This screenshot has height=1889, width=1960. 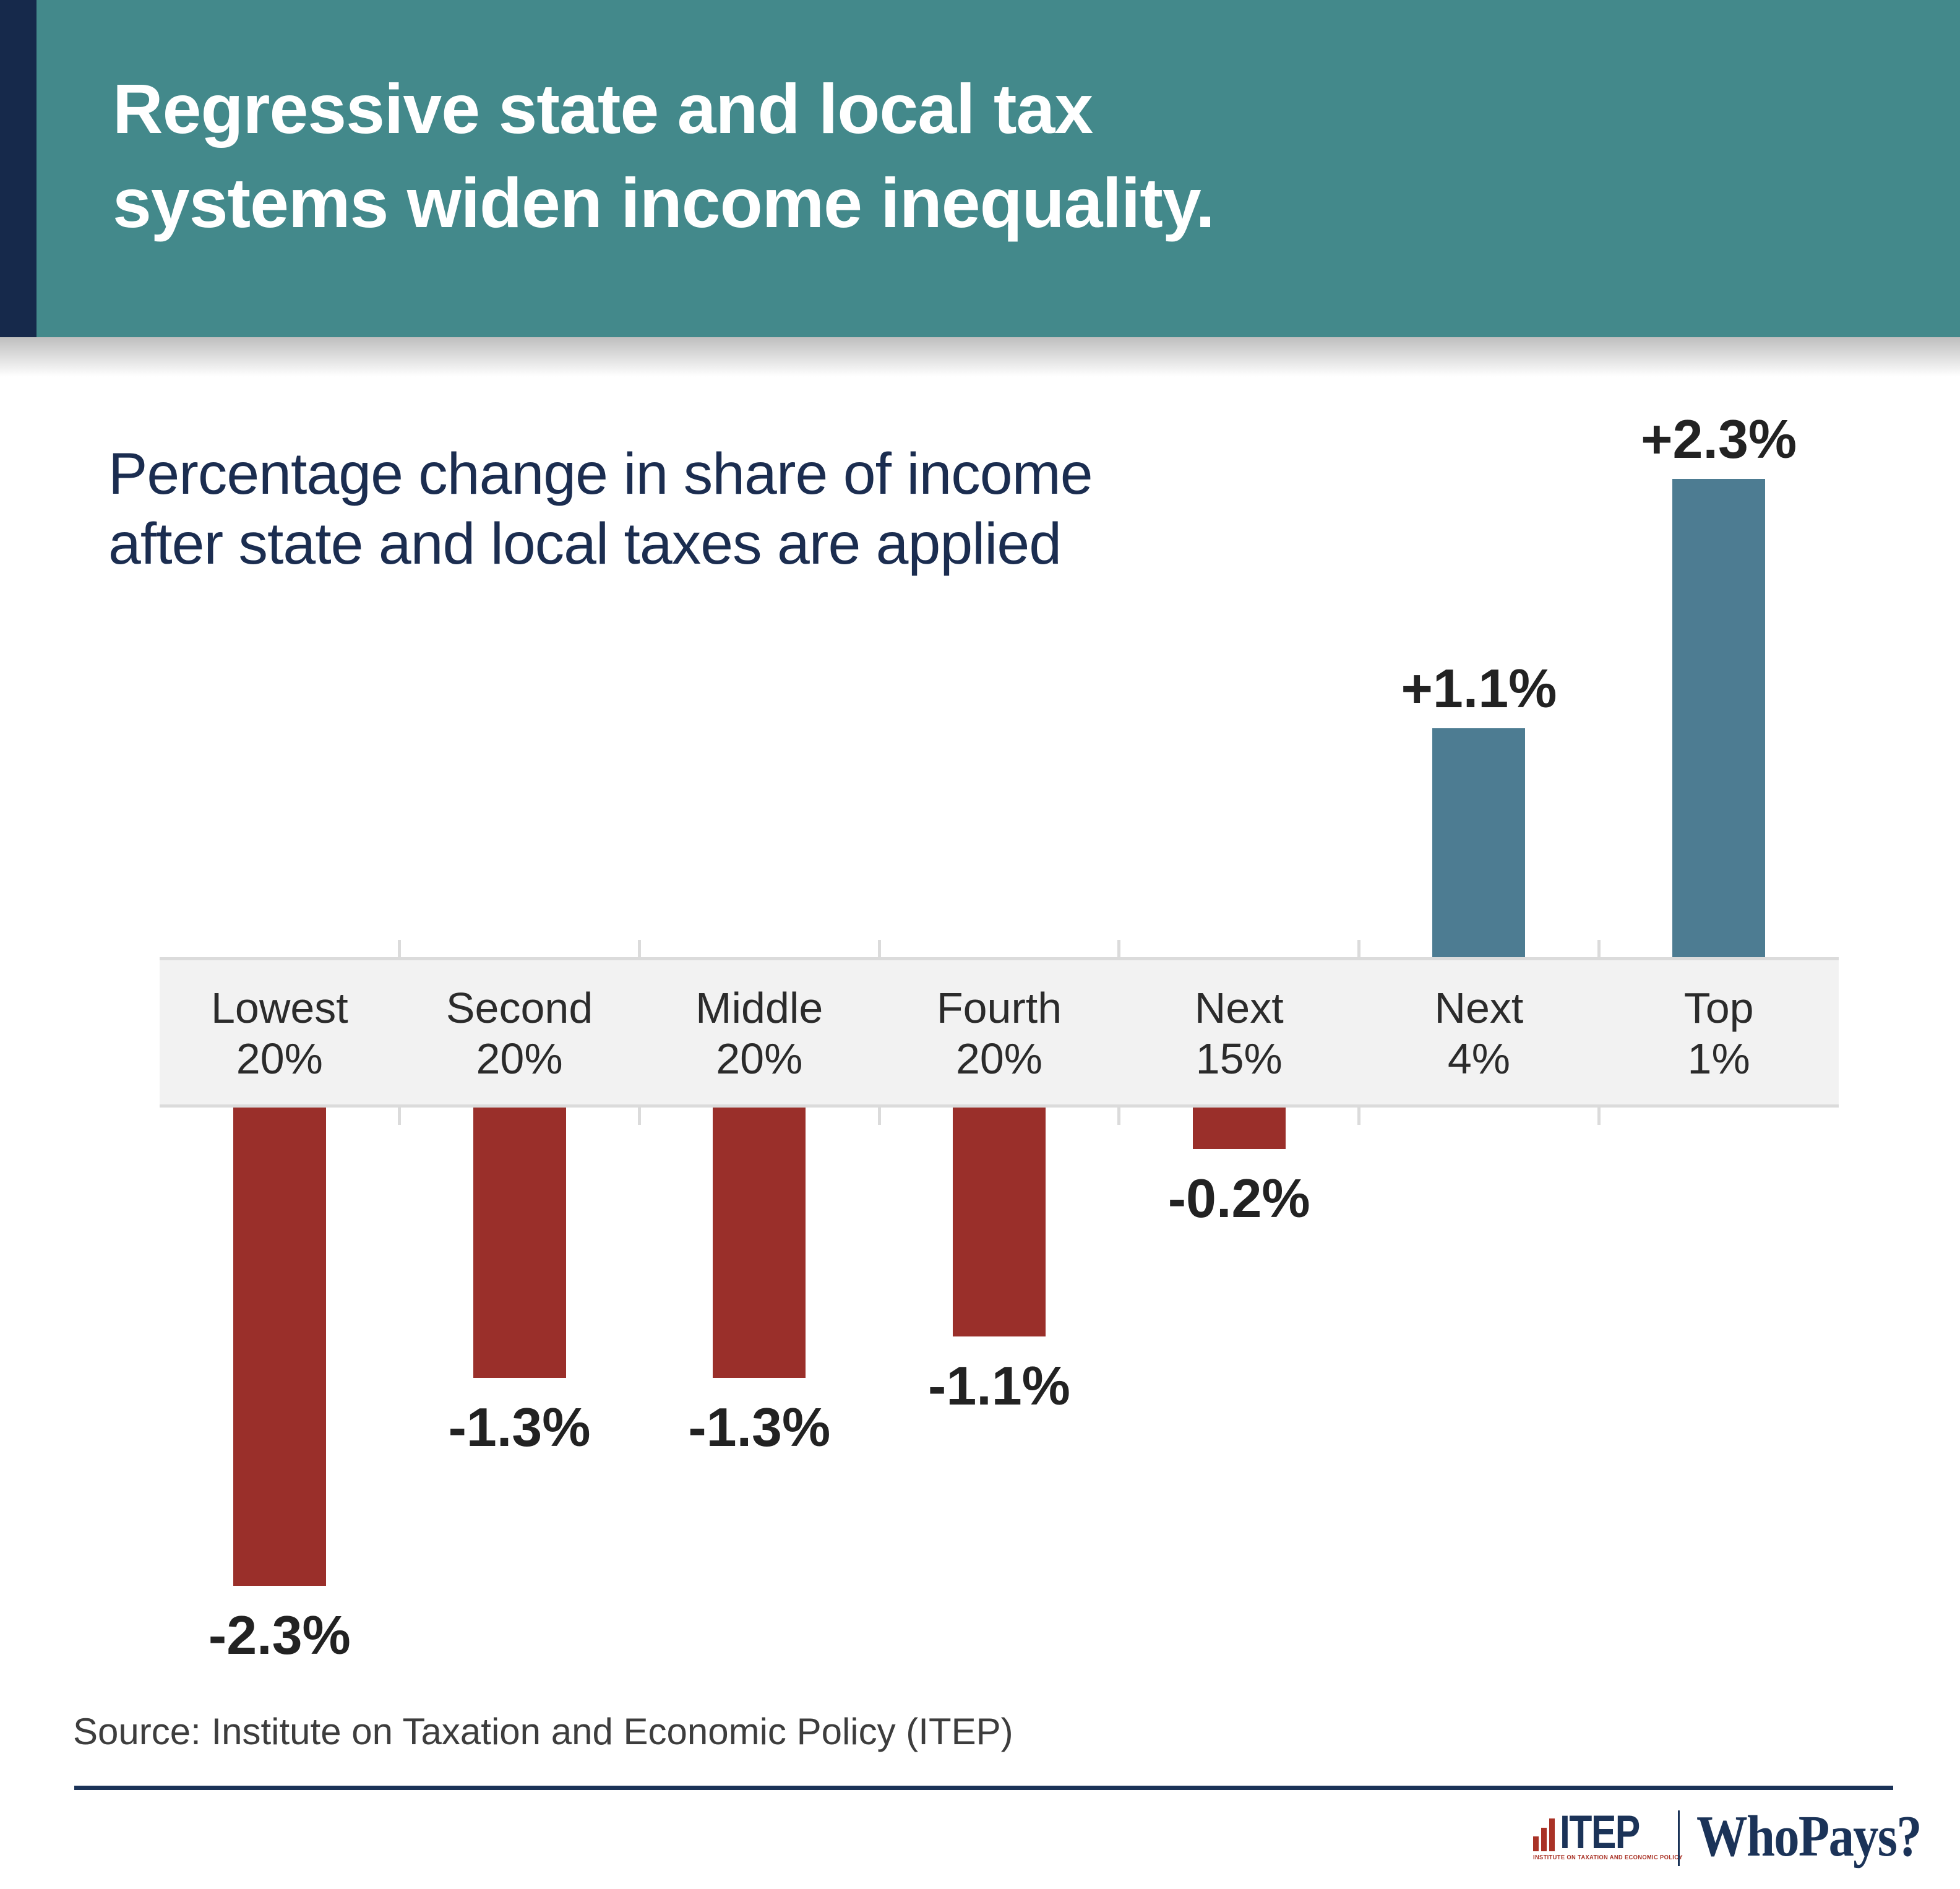 What do you see at coordinates (279, 1008) in the screenshot?
I see `category-label-line: Lowest` at bounding box center [279, 1008].